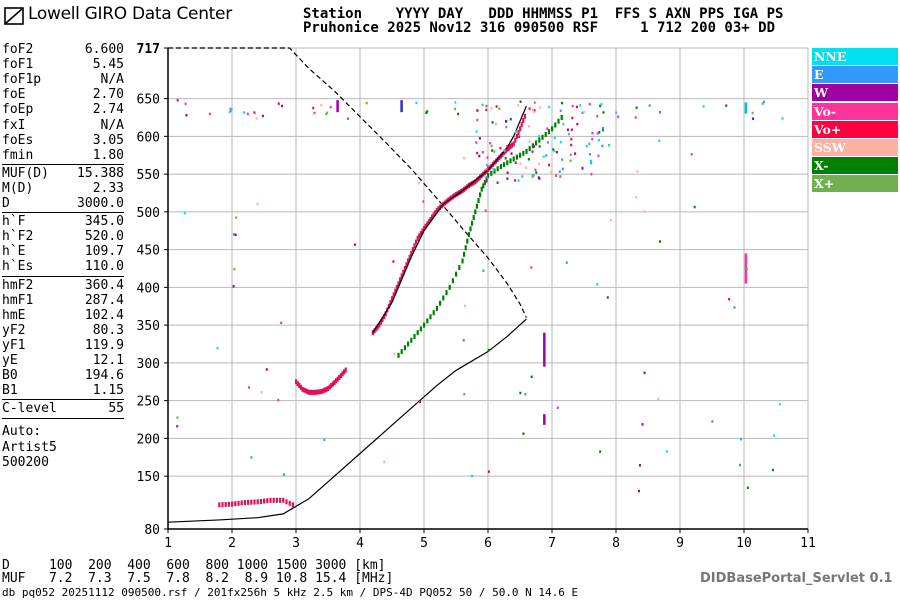 The height and width of the screenshot is (600, 900). I want to click on y-tick-label: 350, so click(148, 326).